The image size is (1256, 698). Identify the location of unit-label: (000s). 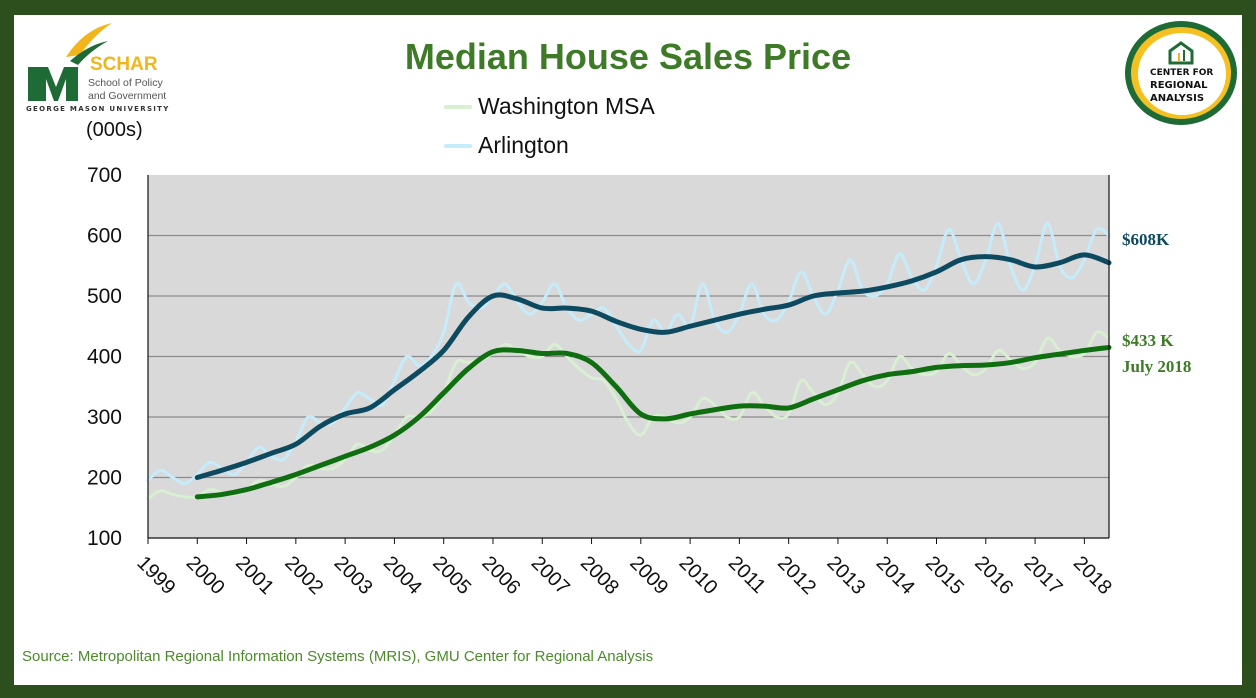
(114, 130).